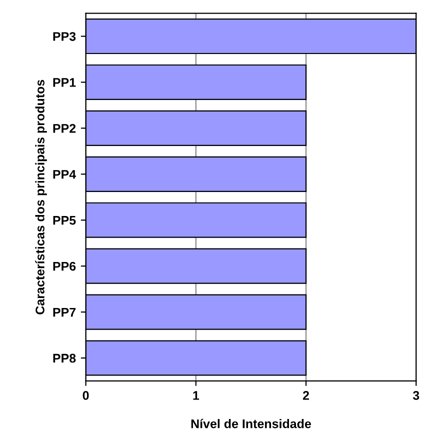 This screenshot has width=429, height=443. I want to click on y-tick-label: PP4, so click(64, 174).